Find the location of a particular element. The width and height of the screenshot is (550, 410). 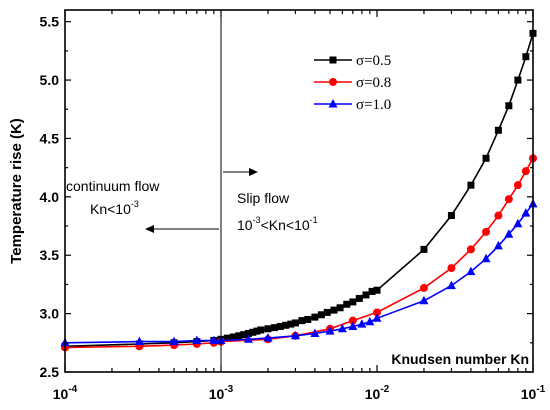

kn-range-text: Kn<10 is located at coordinates (110, 209).